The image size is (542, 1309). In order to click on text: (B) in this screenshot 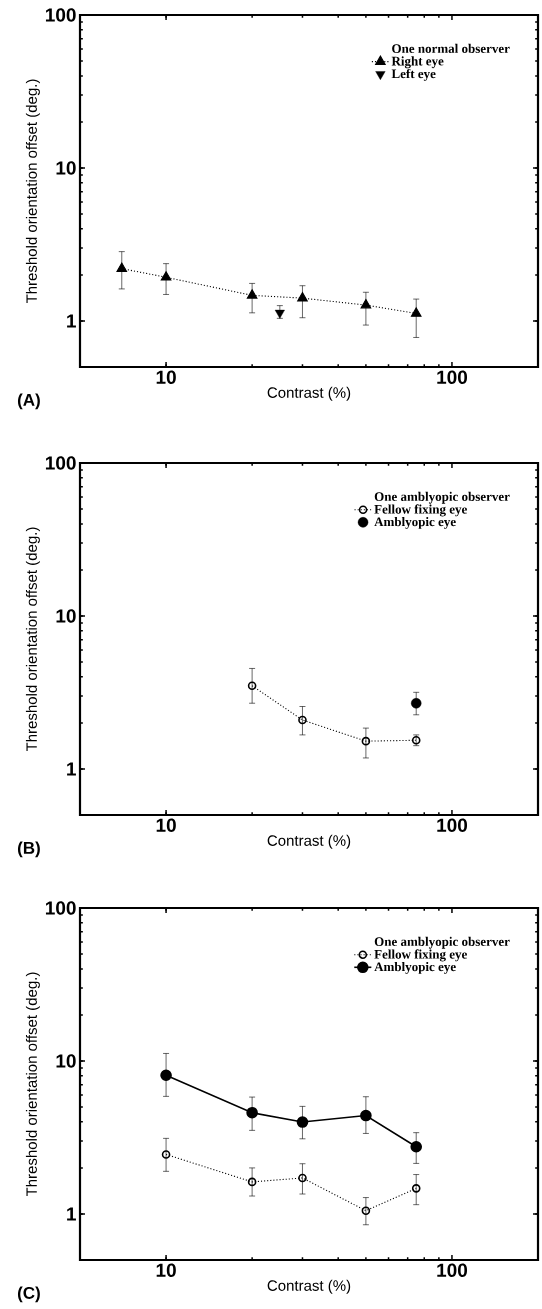, I will do `click(28, 849)`.